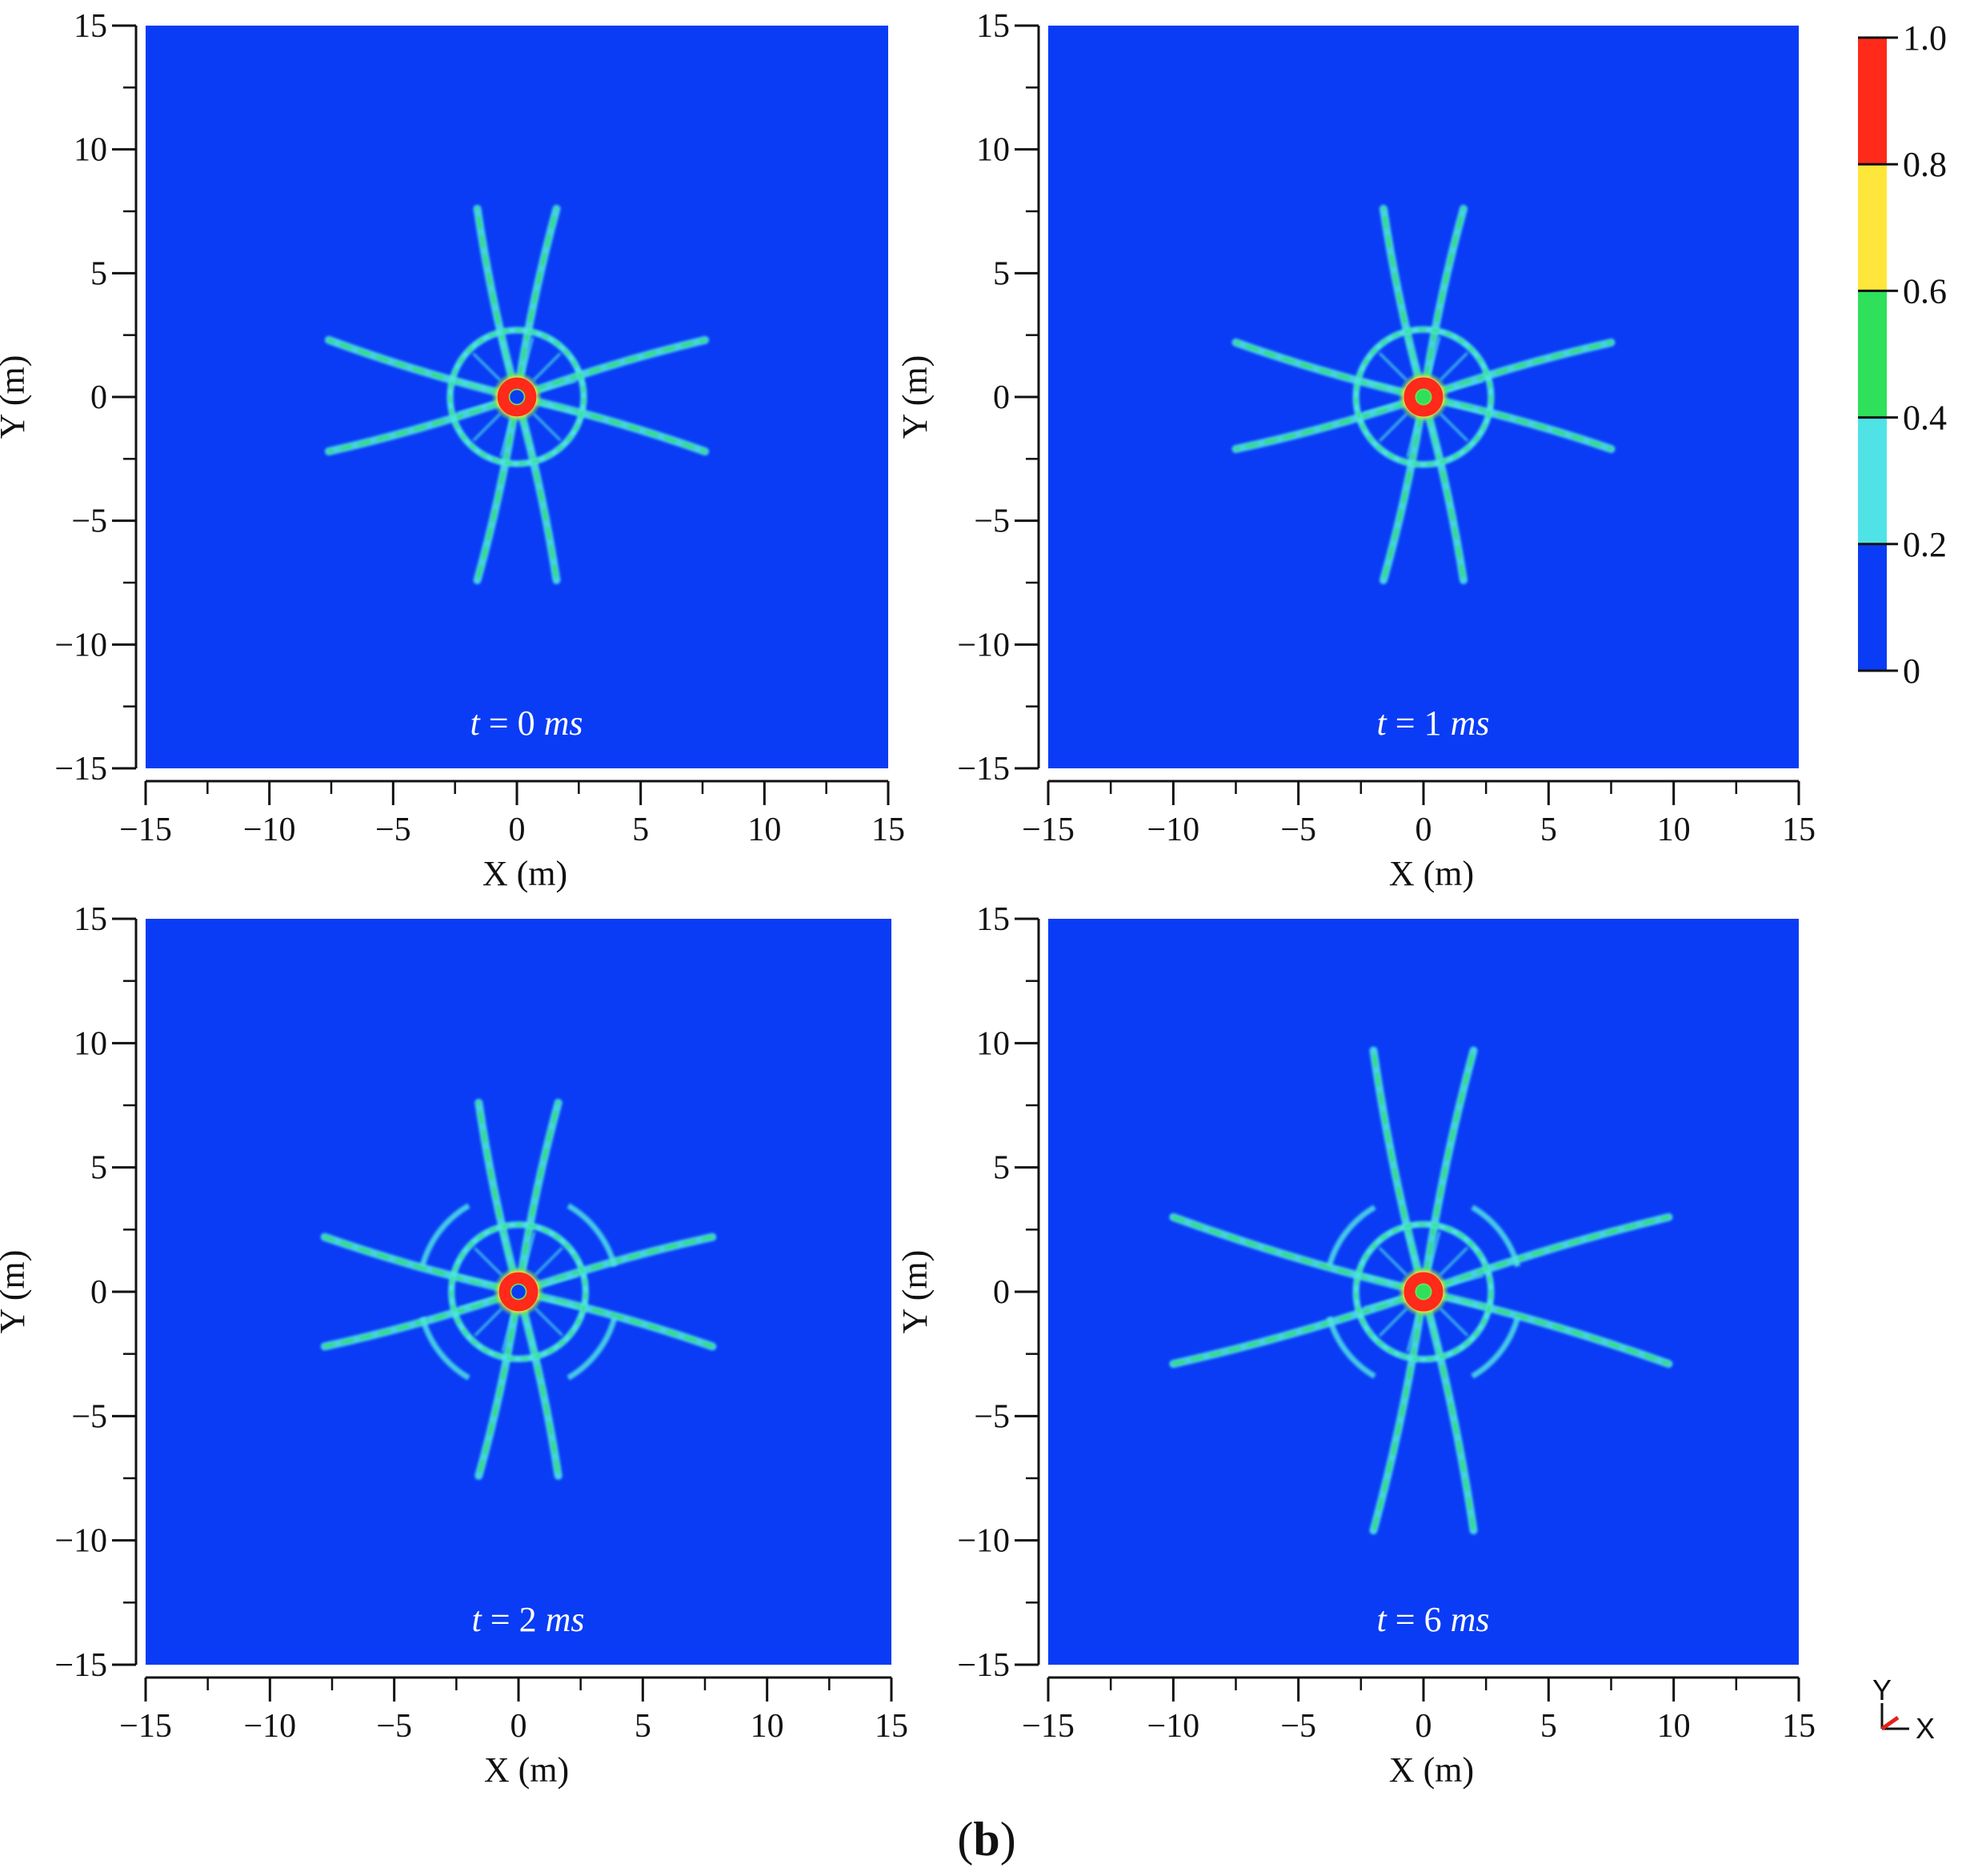 The width and height of the screenshot is (1974, 1876). I want to click on x-tick-label: −15, so click(146, 1726).